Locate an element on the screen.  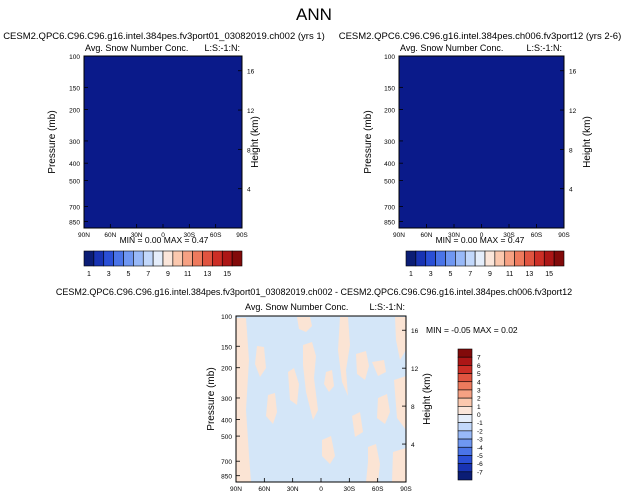
p3-x-tick-label: 60N is located at coordinates (264, 489).